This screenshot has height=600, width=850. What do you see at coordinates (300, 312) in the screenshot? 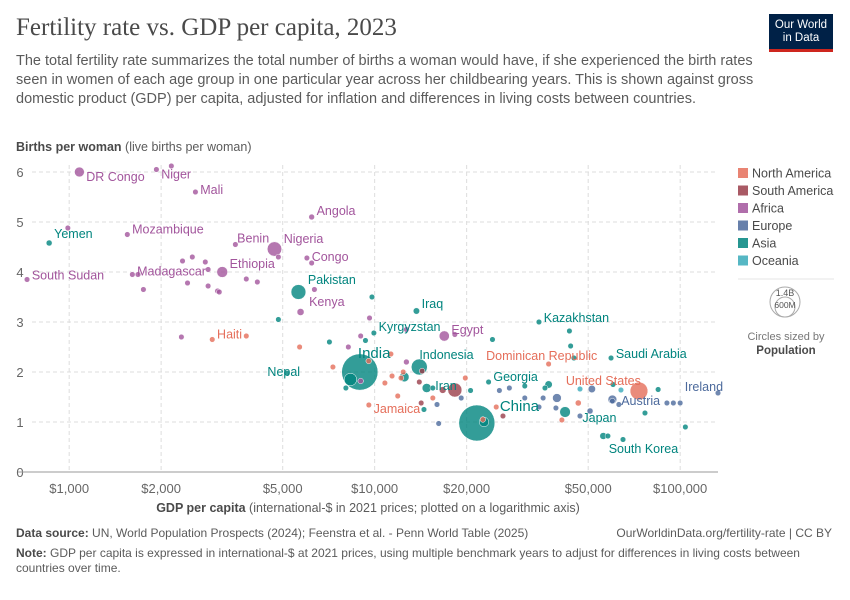
I see `point-kenya` at bounding box center [300, 312].